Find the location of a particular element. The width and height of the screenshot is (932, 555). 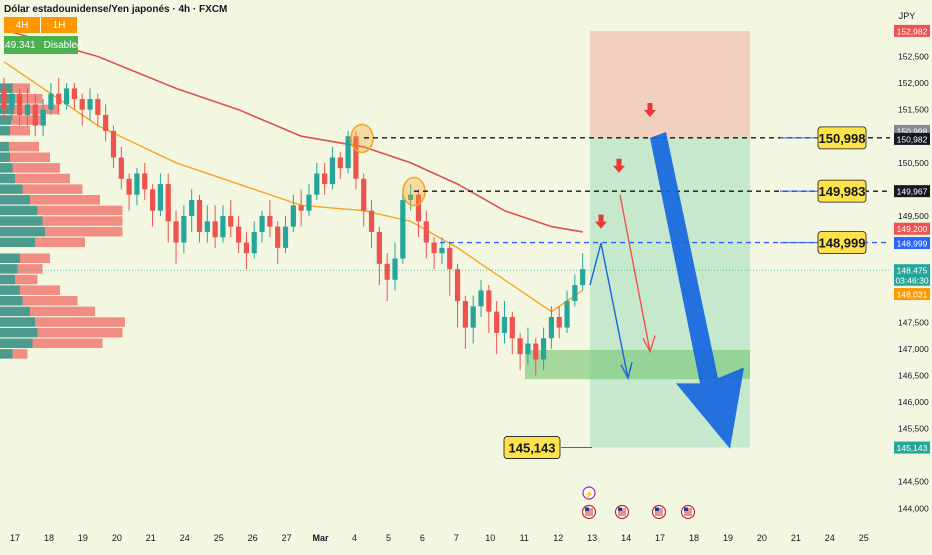

price-tag-label: 149,967 is located at coordinates (912, 192).